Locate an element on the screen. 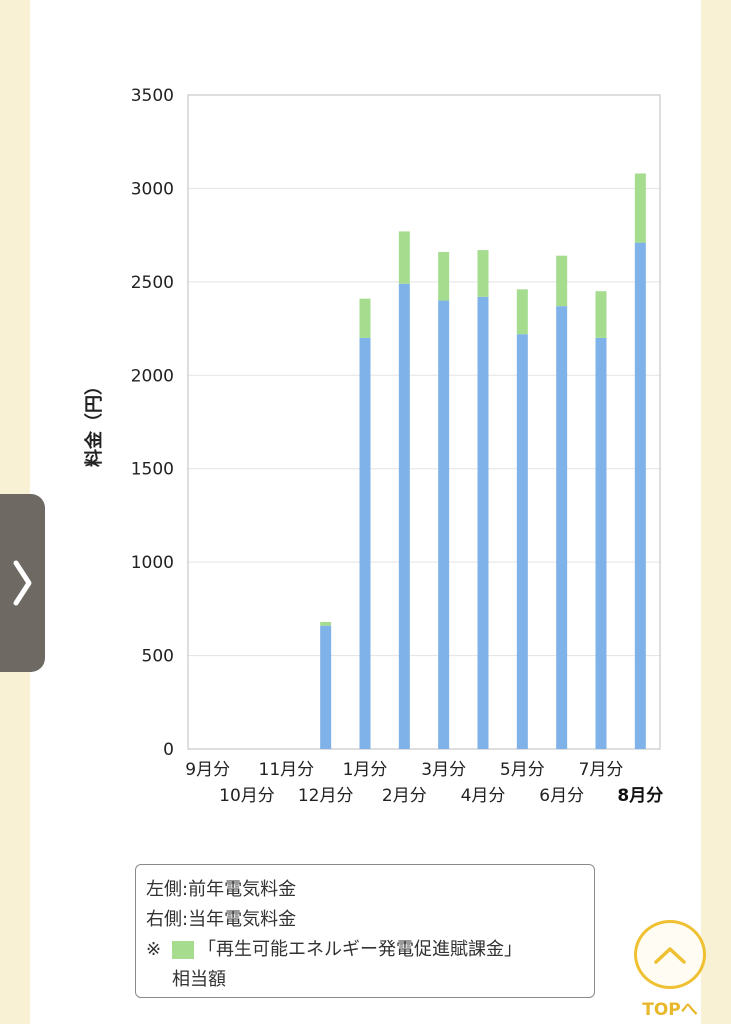  y-tick-label: 3500 is located at coordinates (152, 96).